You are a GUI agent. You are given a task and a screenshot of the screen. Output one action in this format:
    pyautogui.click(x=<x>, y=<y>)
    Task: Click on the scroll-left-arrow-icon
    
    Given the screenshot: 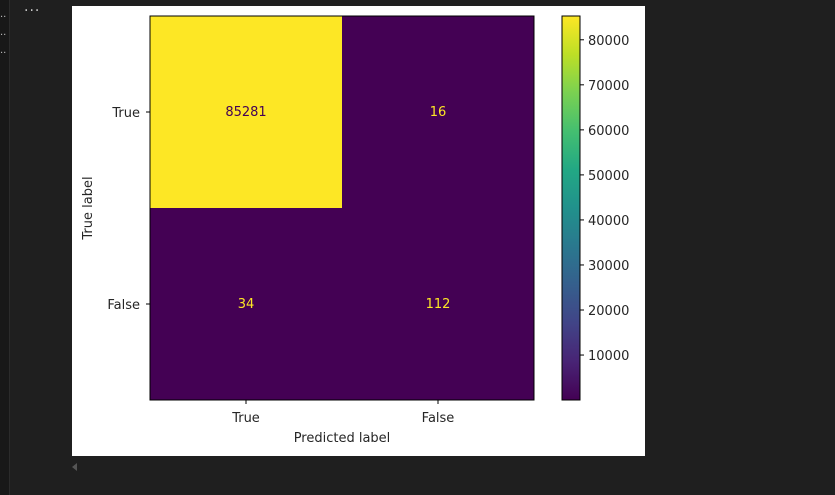 What is the action you would take?
    pyautogui.click(x=74, y=467)
    